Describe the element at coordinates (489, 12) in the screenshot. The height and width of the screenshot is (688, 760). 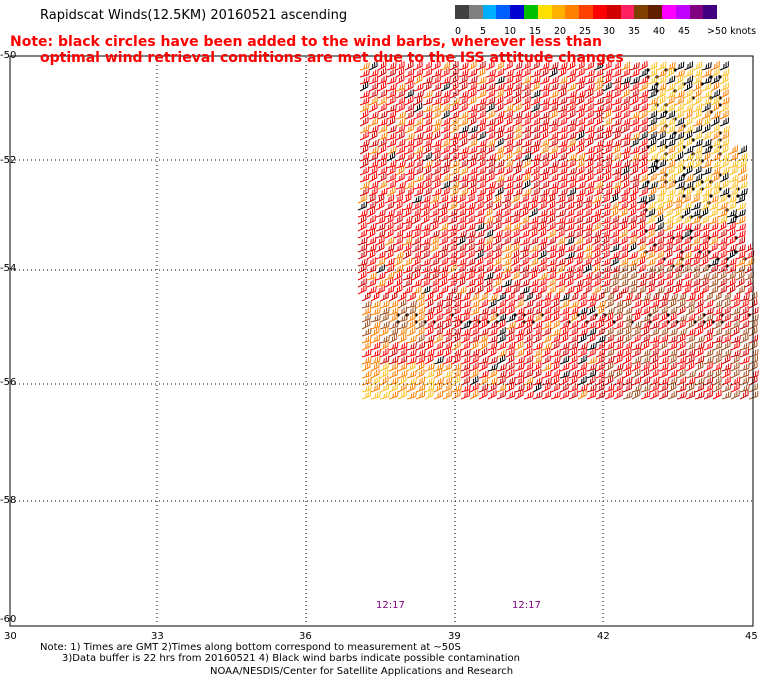
I see `legend-swatch` at that location.